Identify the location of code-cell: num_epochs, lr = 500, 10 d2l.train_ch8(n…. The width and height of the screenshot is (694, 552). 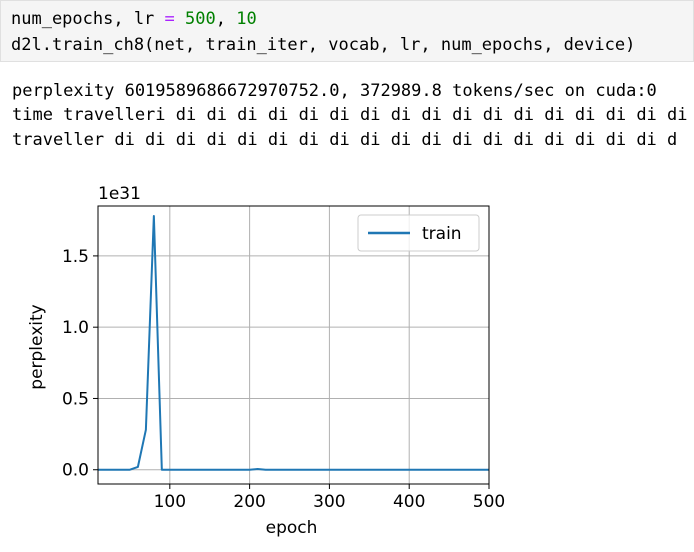
(347, 31).